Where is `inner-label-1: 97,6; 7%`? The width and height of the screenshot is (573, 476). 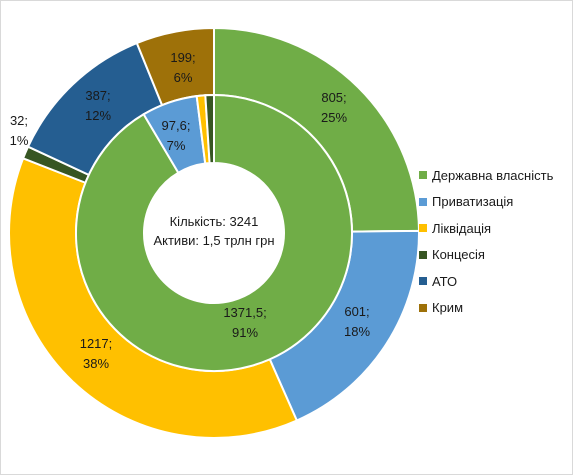 inner-label-1: 97,6; 7% is located at coordinates (176, 135).